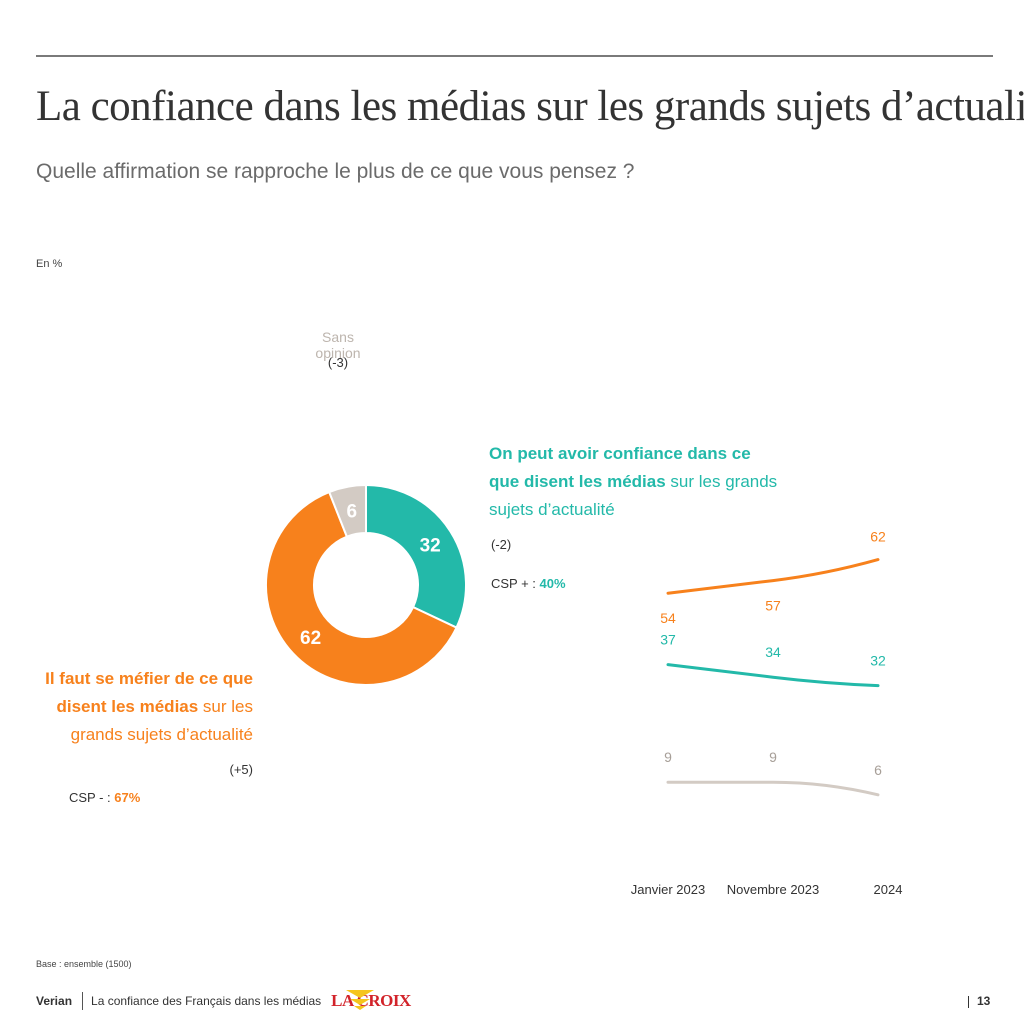 The image size is (1024, 1027). Describe the element at coordinates (338, 345) in the screenshot. I see `sans-opinion-label: Sans opinion` at that location.